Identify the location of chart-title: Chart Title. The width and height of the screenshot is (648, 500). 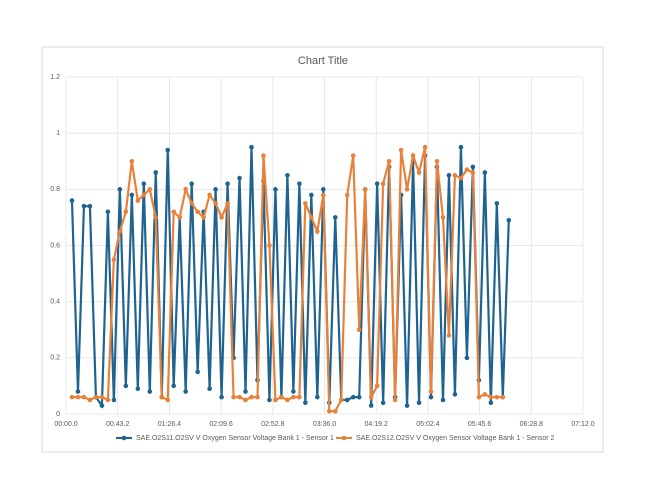
(323, 61).